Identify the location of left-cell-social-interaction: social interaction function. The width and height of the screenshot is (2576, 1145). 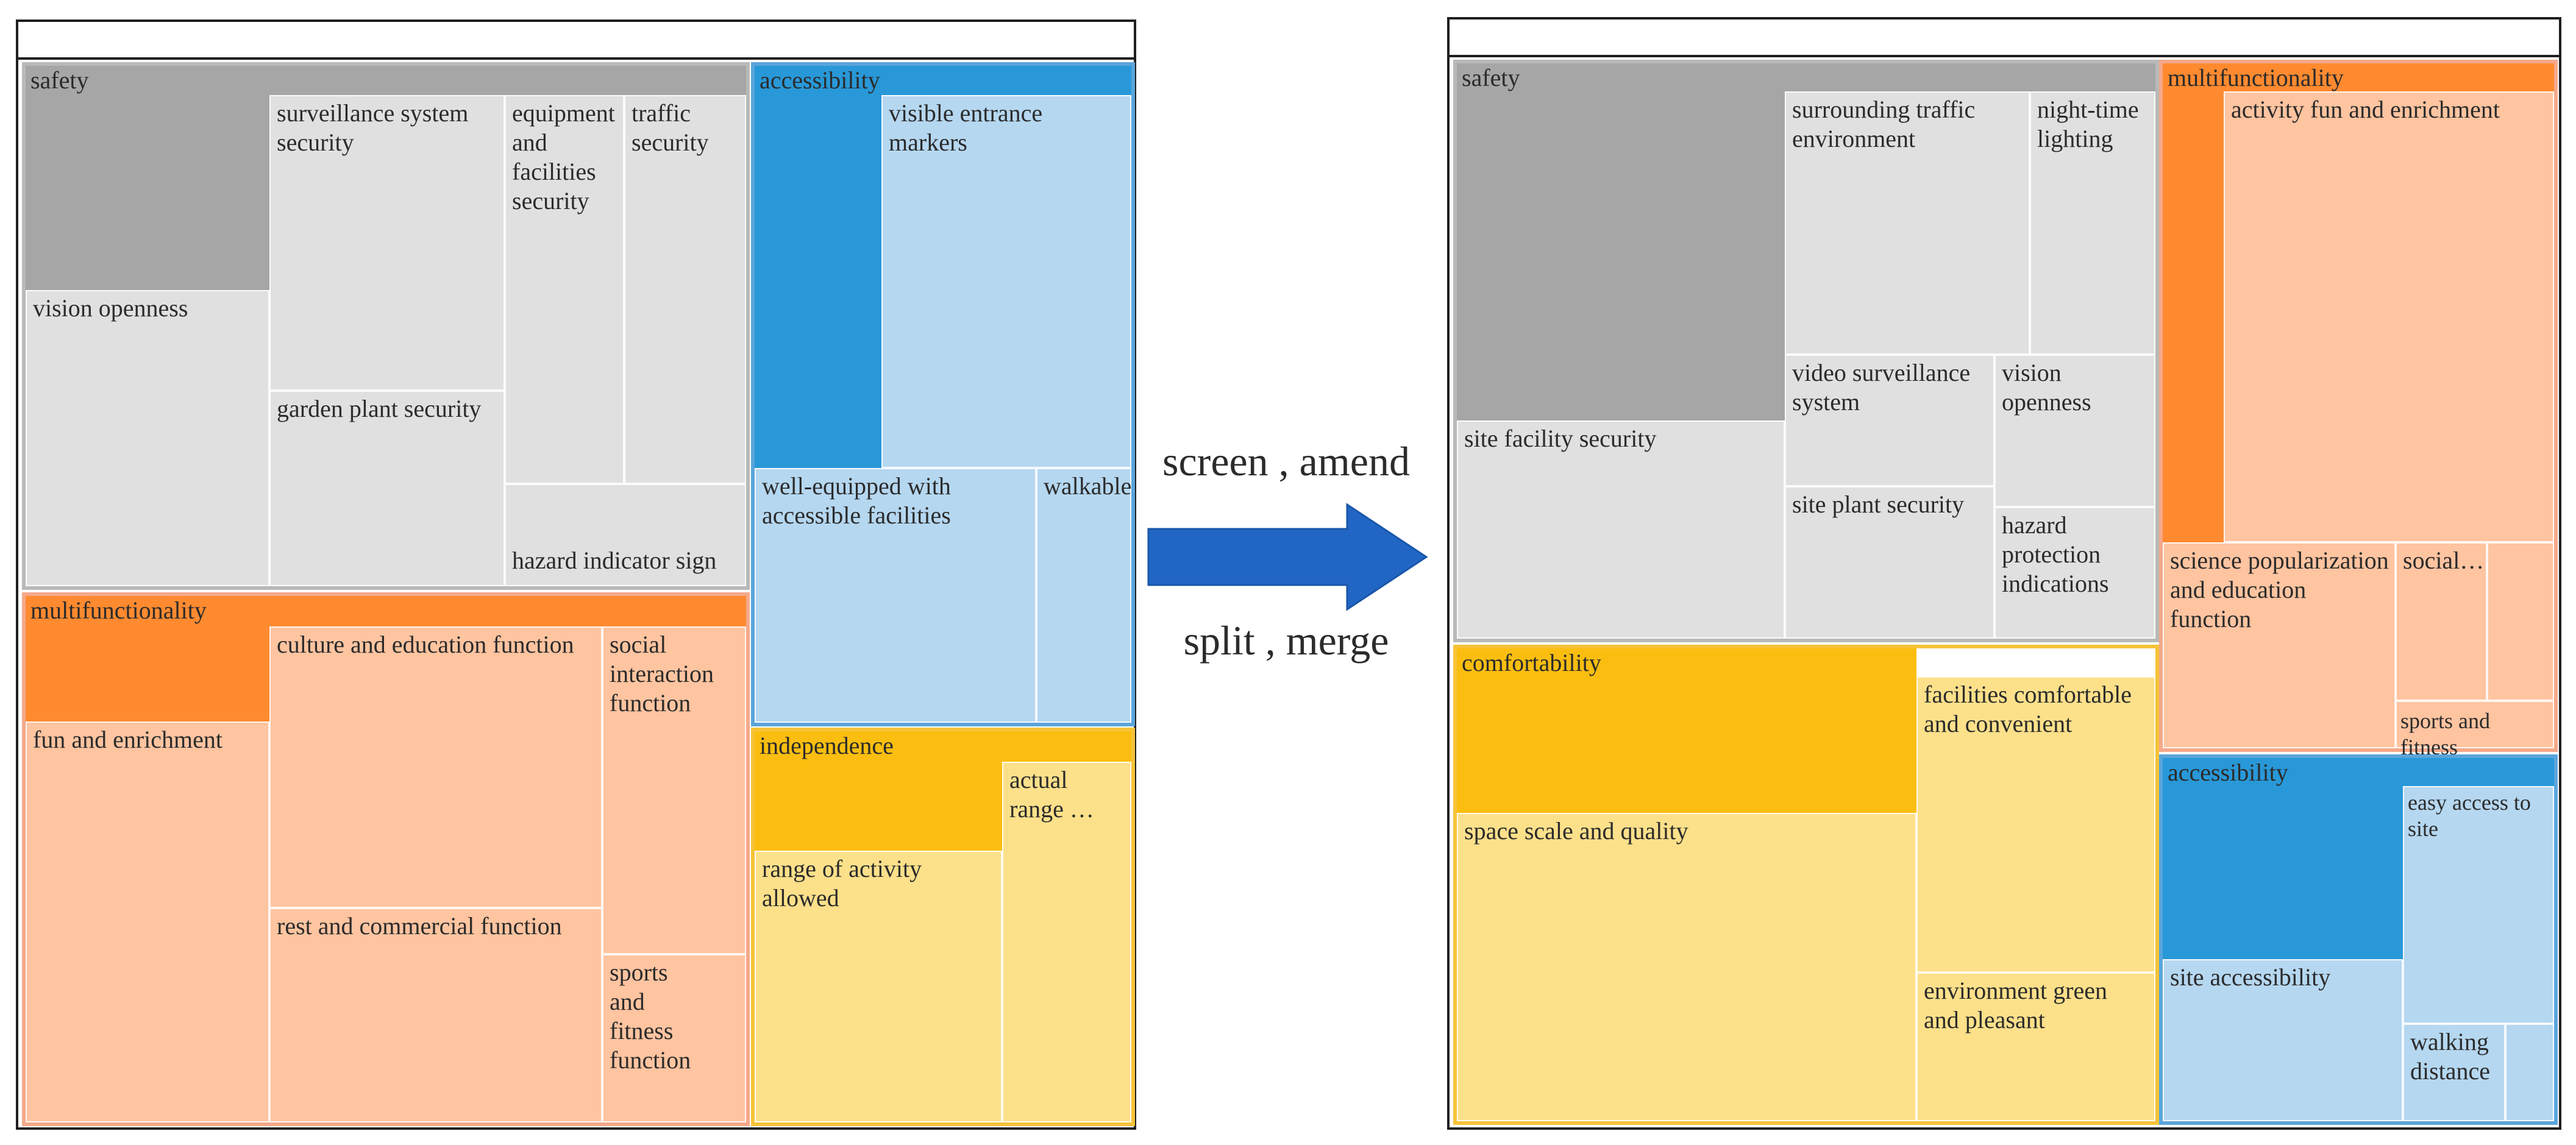
(674, 790).